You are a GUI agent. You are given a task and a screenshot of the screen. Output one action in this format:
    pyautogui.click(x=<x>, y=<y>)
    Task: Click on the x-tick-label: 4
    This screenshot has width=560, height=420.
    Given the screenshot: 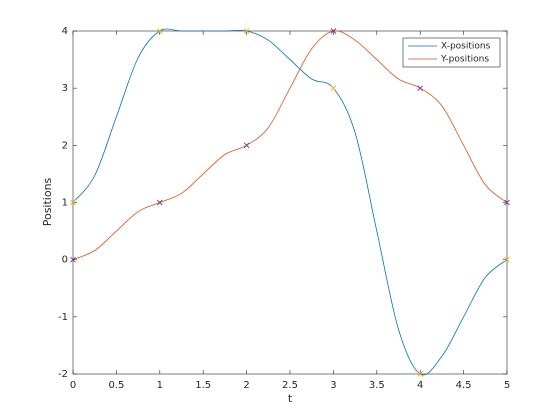 What is the action you would take?
    pyautogui.click(x=420, y=385)
    